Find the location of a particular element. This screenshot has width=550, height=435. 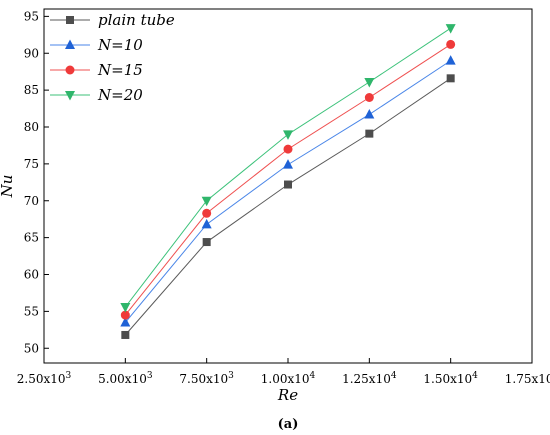

x-tick-mantissa: 1.50x10 is located at coordinates (447, 379).